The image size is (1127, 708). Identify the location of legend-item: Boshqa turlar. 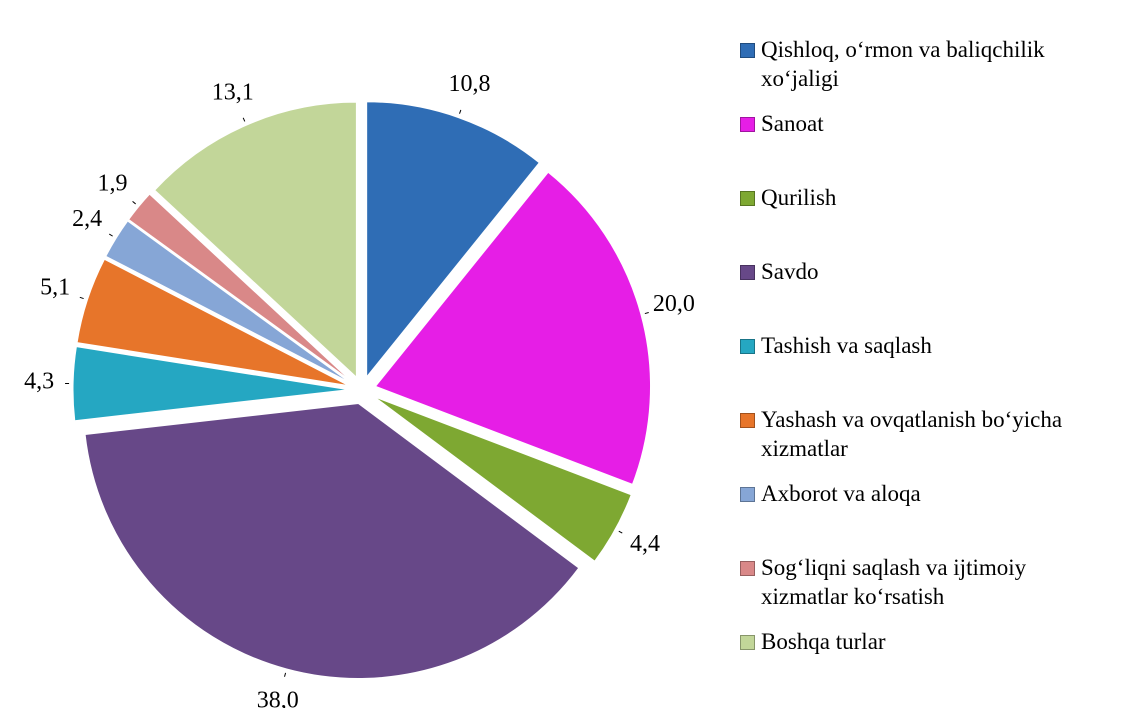
(926, 641).